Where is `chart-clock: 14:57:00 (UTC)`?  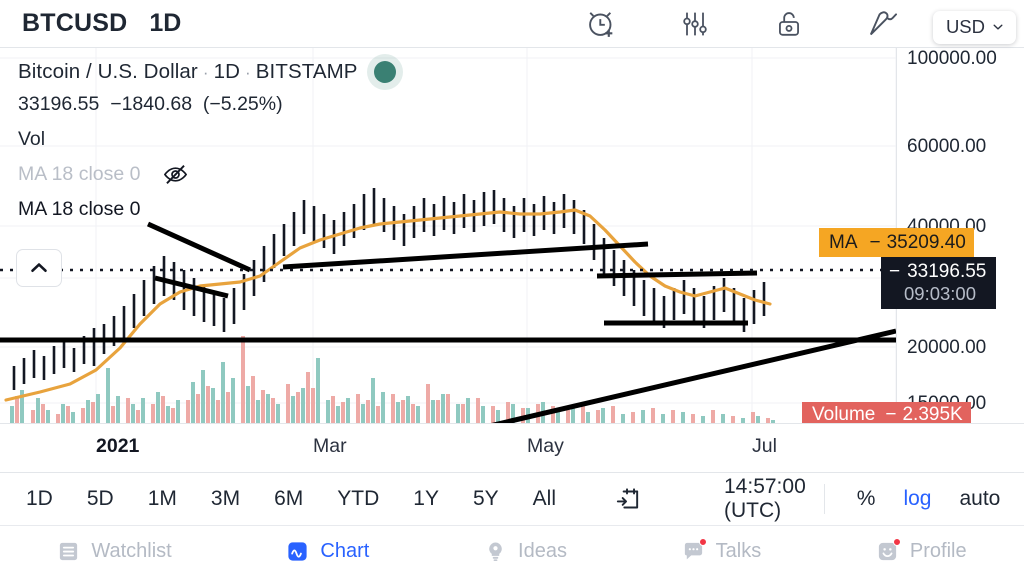 chart-clock: 14:57:00 (UTC) is located at coordinates (765, 498).